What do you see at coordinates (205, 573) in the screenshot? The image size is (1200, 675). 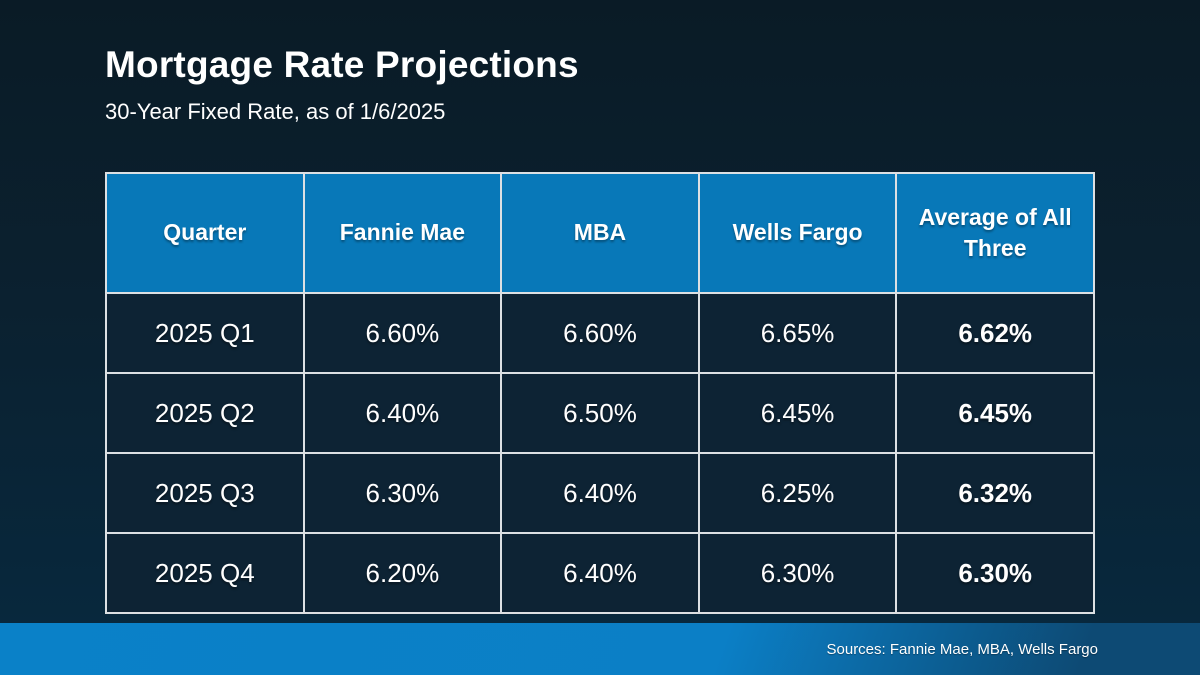 I see `quarter-cell: 2025 Q4` at bounding box center [205, 573].